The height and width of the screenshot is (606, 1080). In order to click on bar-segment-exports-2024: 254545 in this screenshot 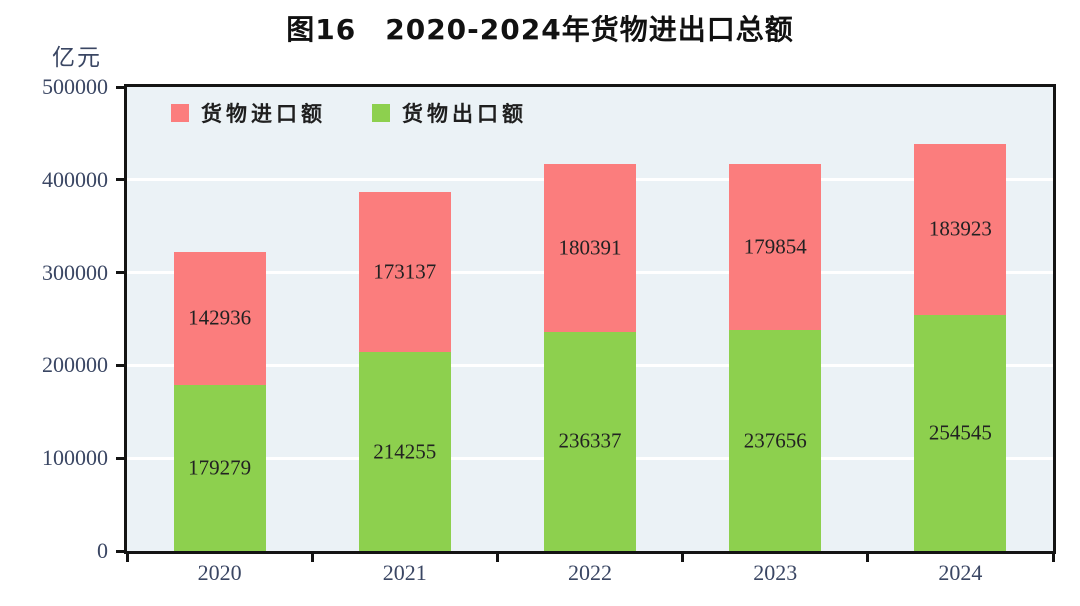, I will do `click(960, 432)`.